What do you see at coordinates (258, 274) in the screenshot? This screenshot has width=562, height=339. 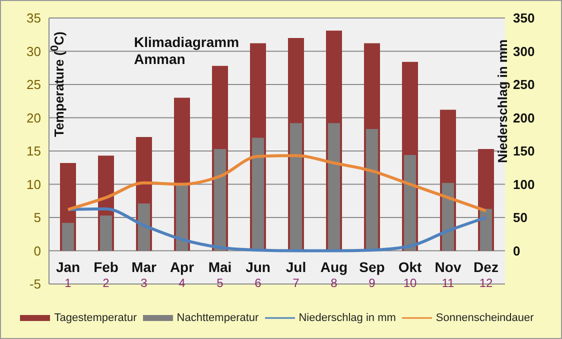 I see `x-tick-label: Jun 6` at bounding box center [258, 274].